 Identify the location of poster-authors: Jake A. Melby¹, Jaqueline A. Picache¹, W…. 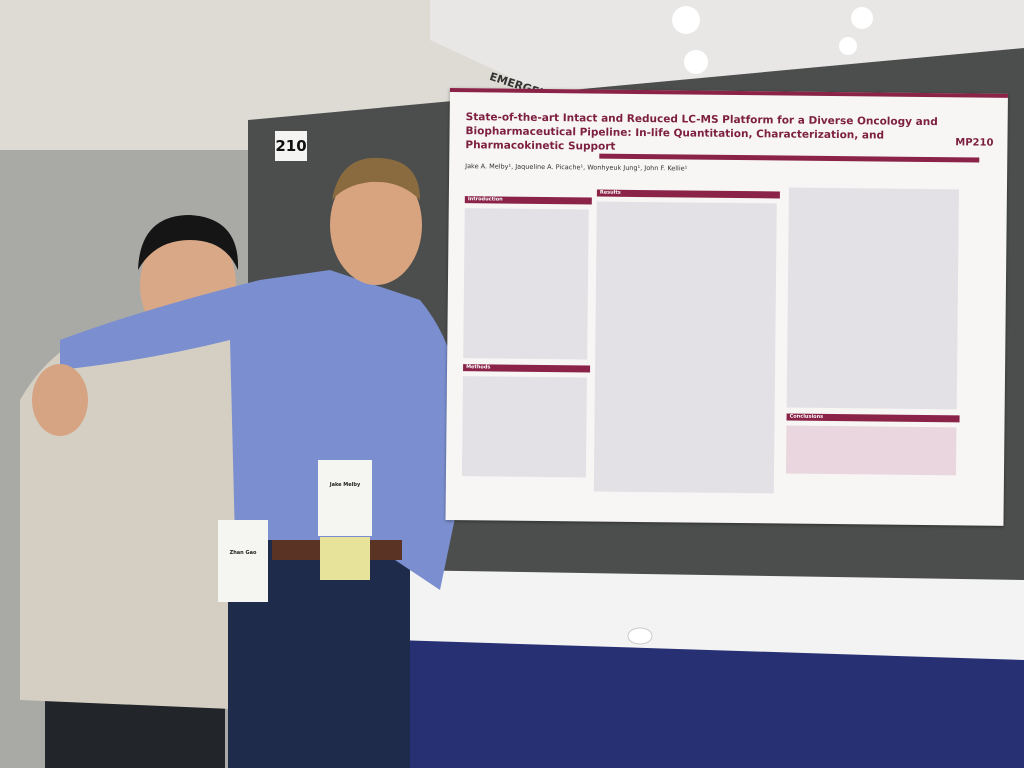
(576, 167).